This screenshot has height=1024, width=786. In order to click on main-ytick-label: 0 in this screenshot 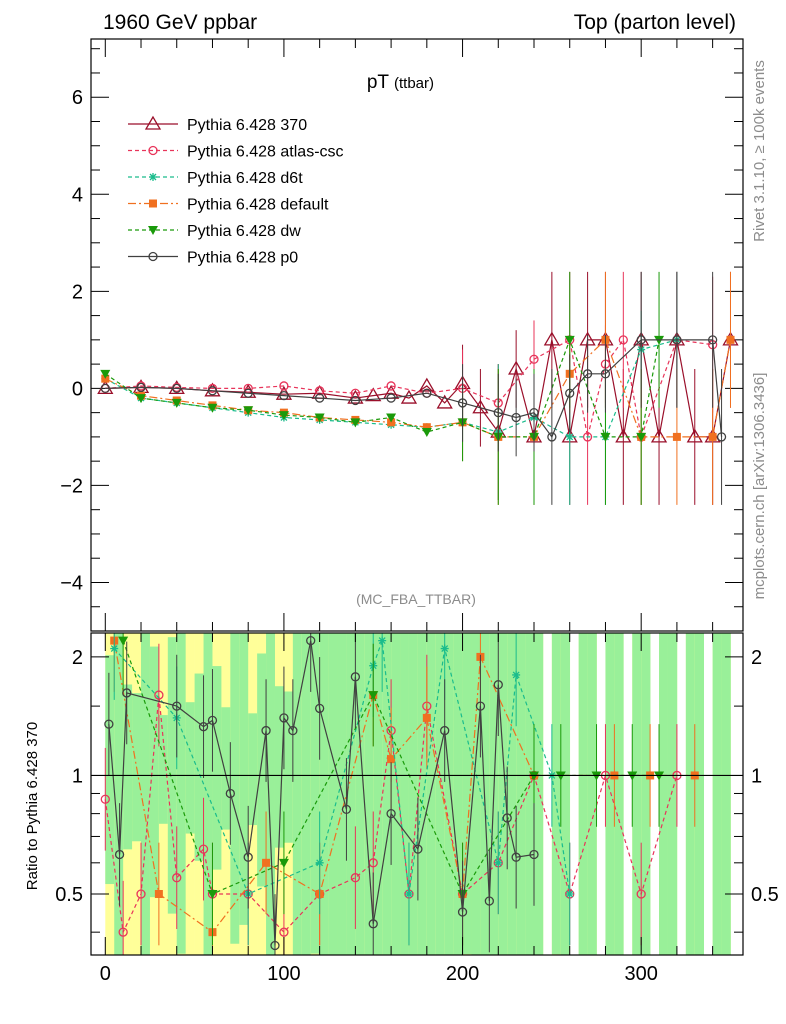, I will do `click(77, 389)`.